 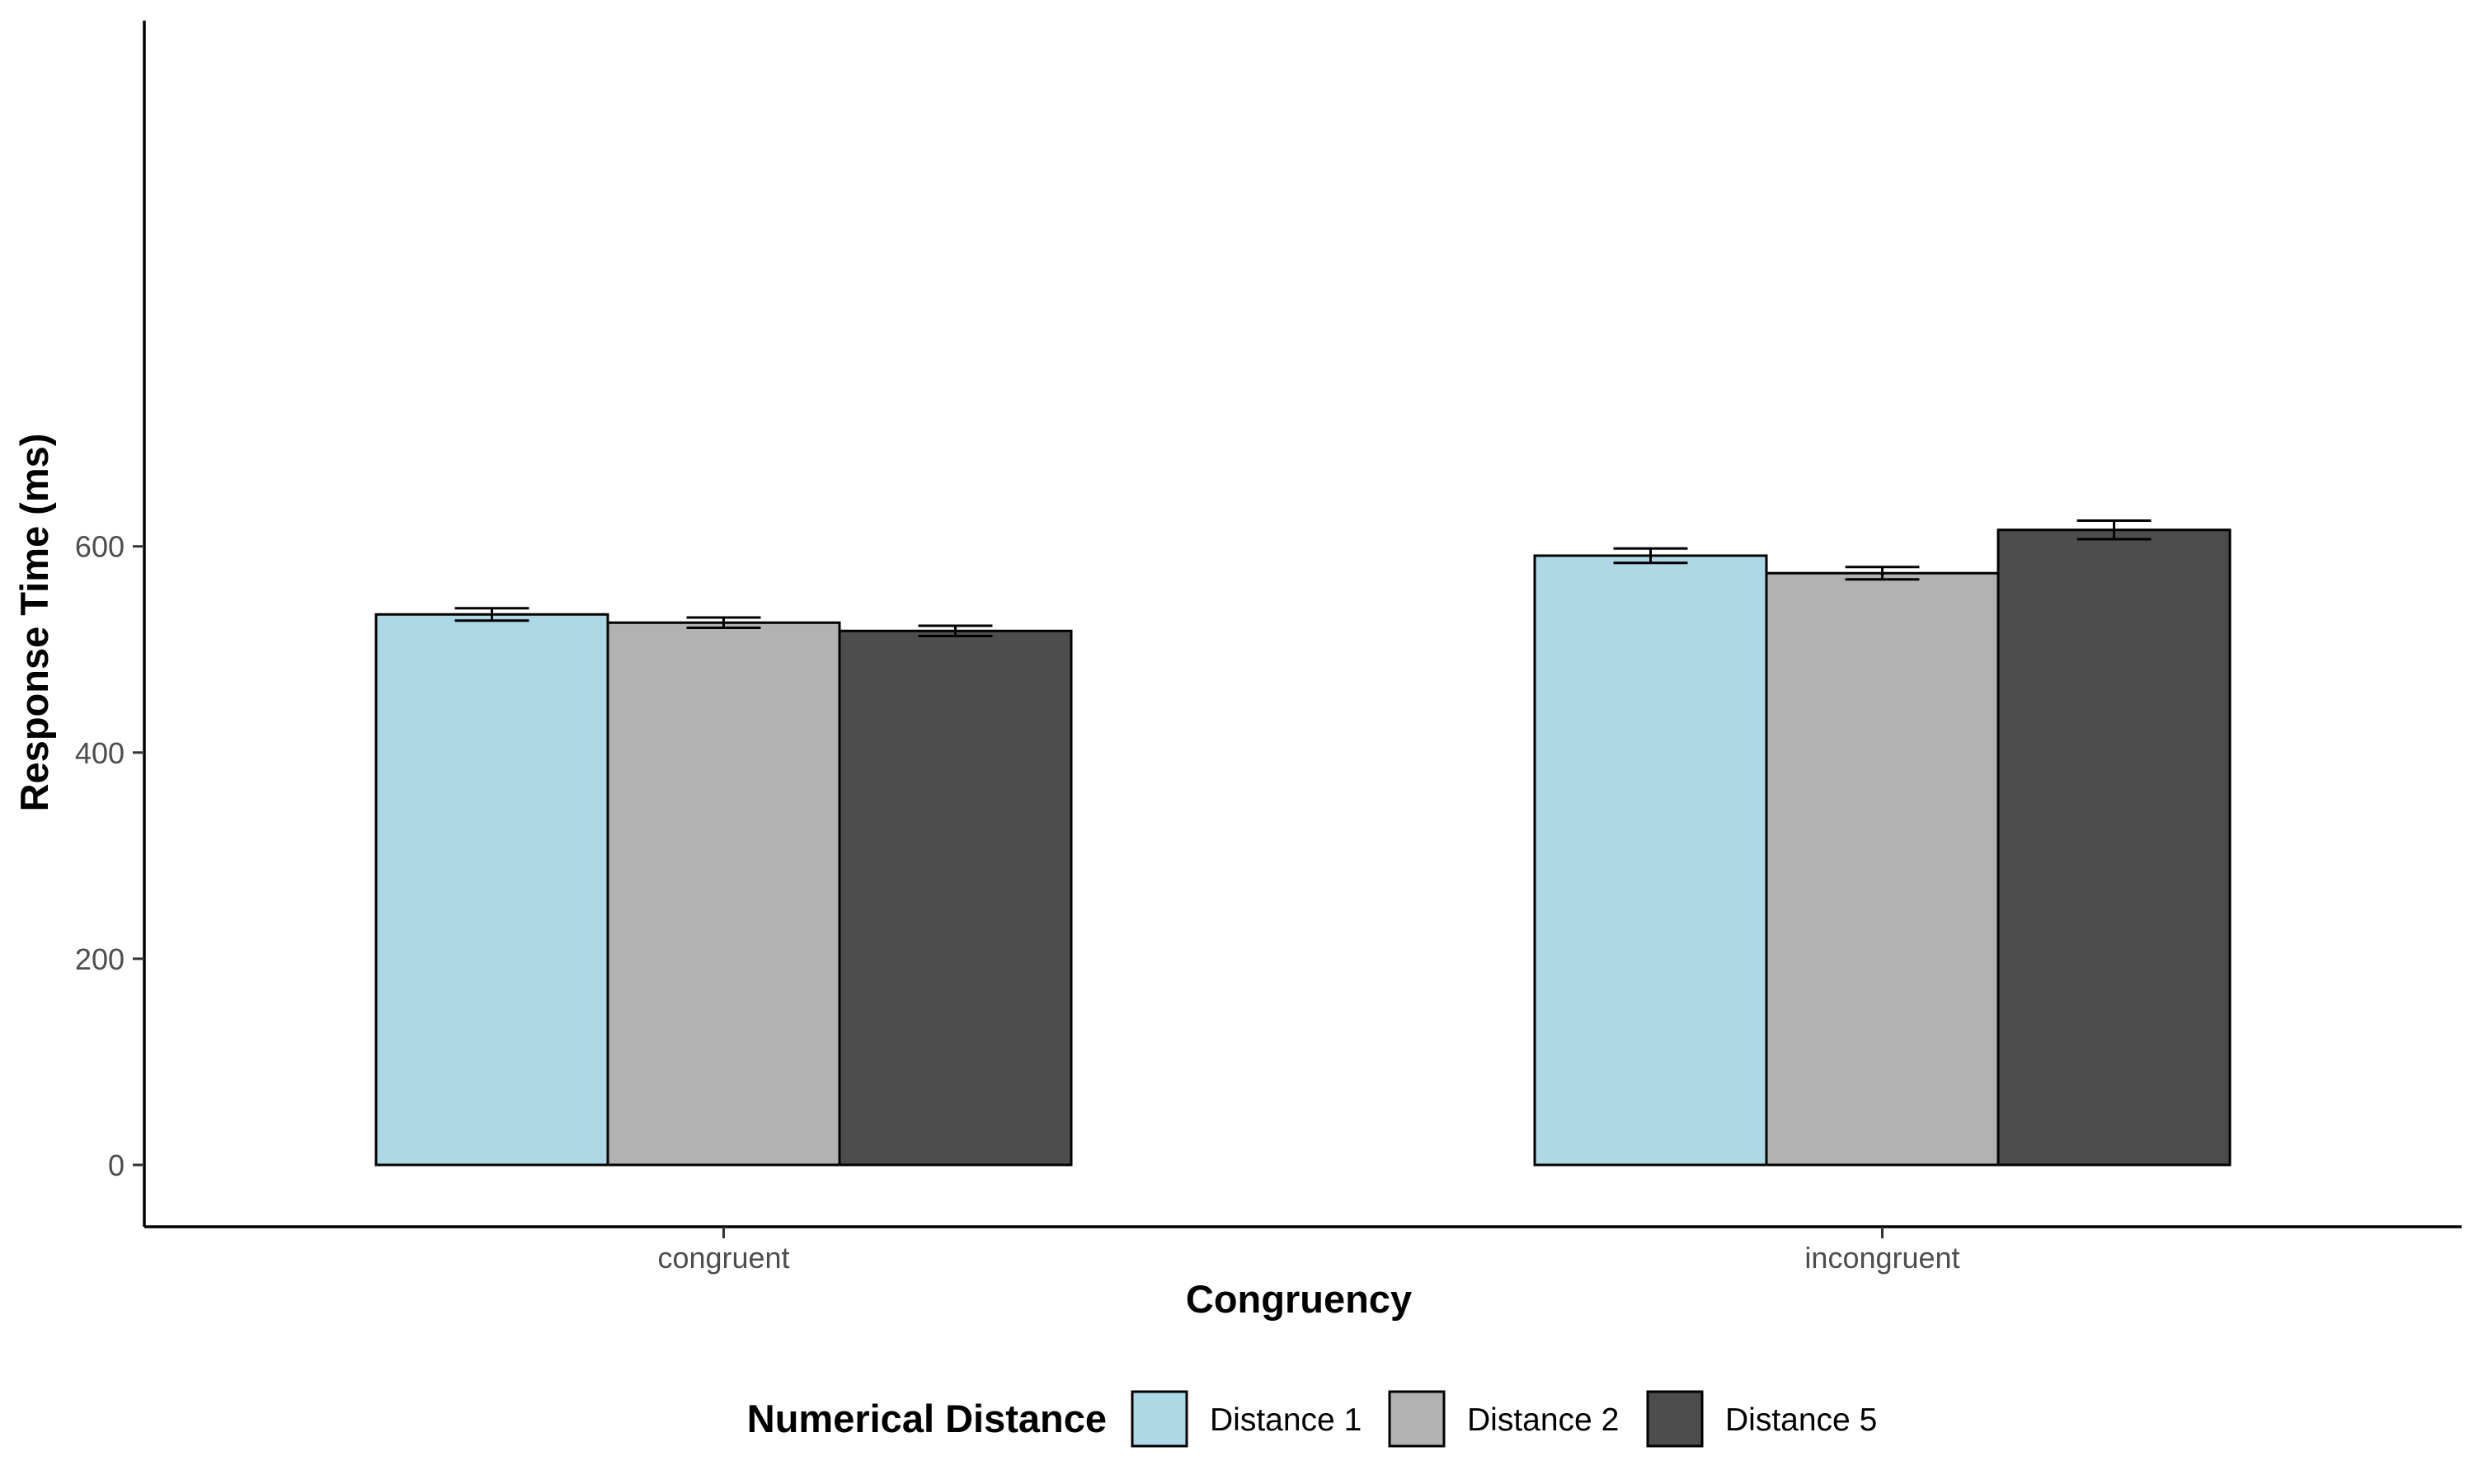 What do you see at coordinates (100, 753) in the screenshot?
I see `y-tick-label: 400` at bounding box center [100, 753].